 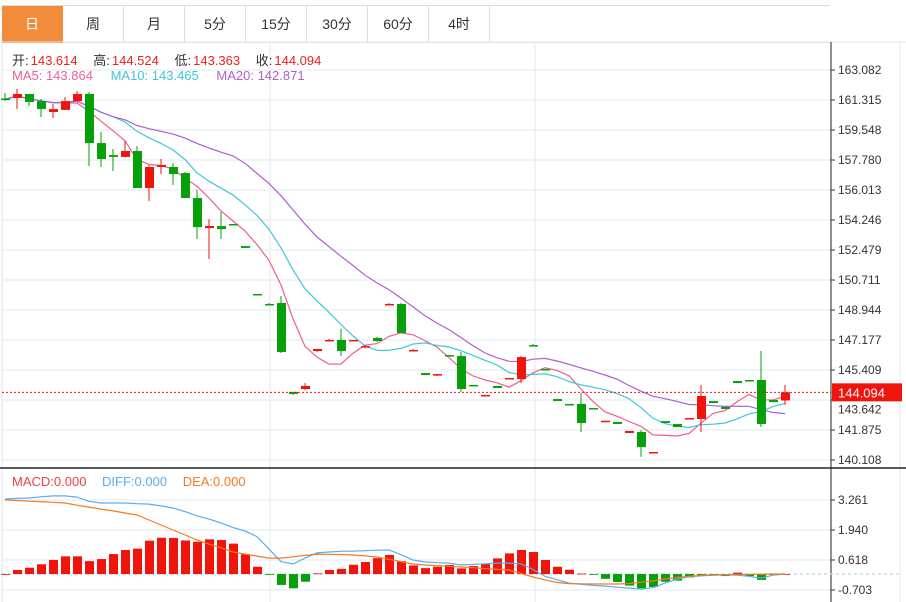 I want to click on low-label: 低:, so click(x=183, y=60).